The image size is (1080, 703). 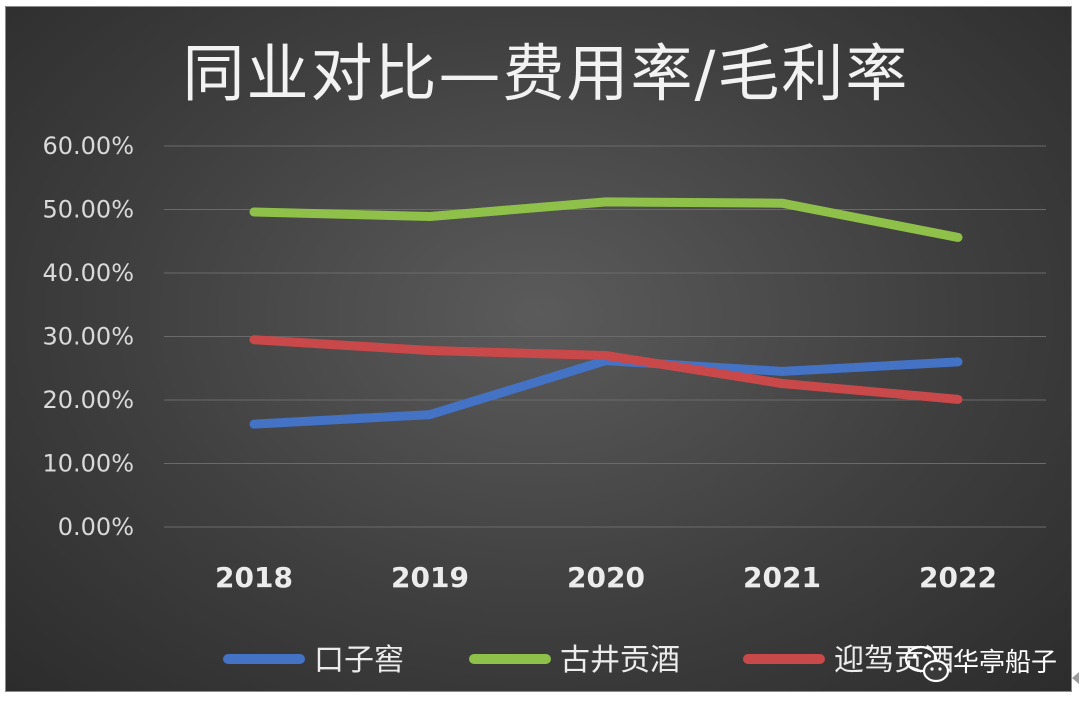 What do you see at coordinates (1075, 678) in the screenshot?
I see `resize-corner-icon` at bounding box center [1075, 678].